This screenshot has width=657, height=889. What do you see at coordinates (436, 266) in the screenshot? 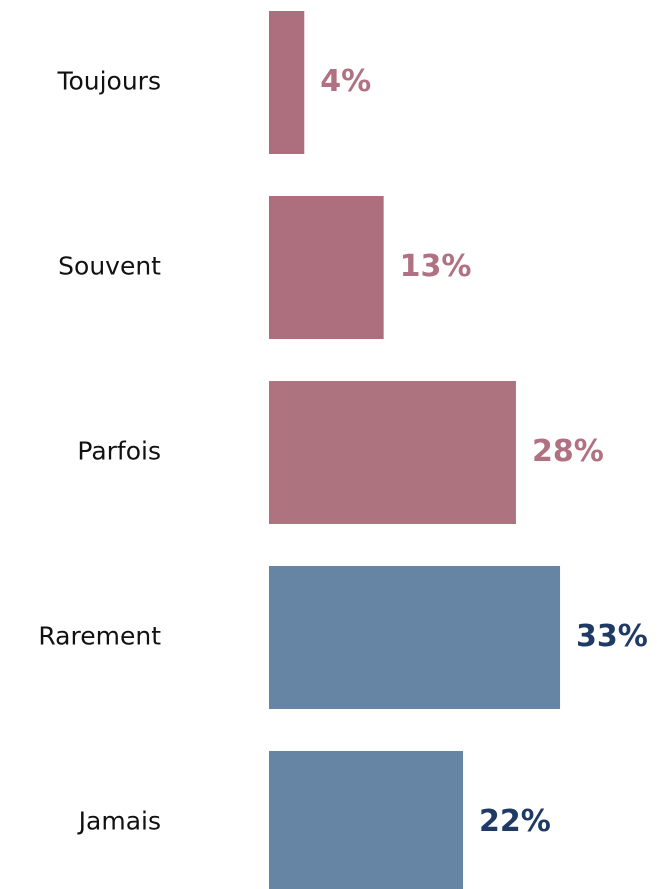
I see `value-label: 13%` at bounding box center [436, 266].